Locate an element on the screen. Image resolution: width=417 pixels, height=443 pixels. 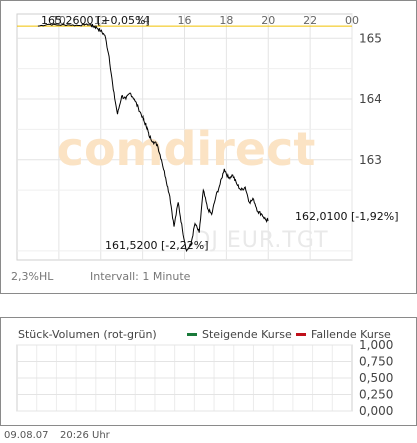
x-tick-label: 12 is located at coordinates (101, 20).